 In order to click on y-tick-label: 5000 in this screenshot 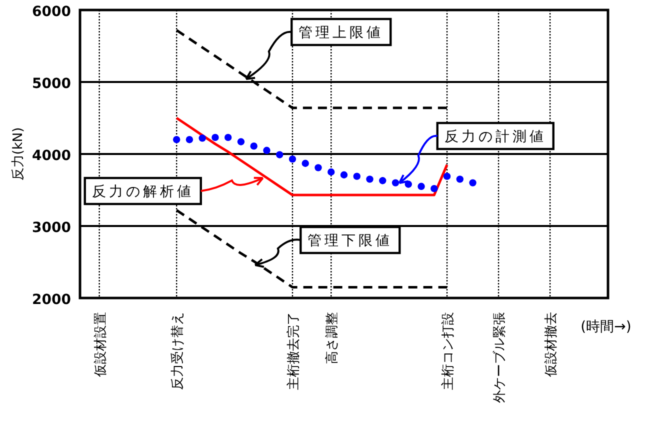, I will do `click(52, 84)`.